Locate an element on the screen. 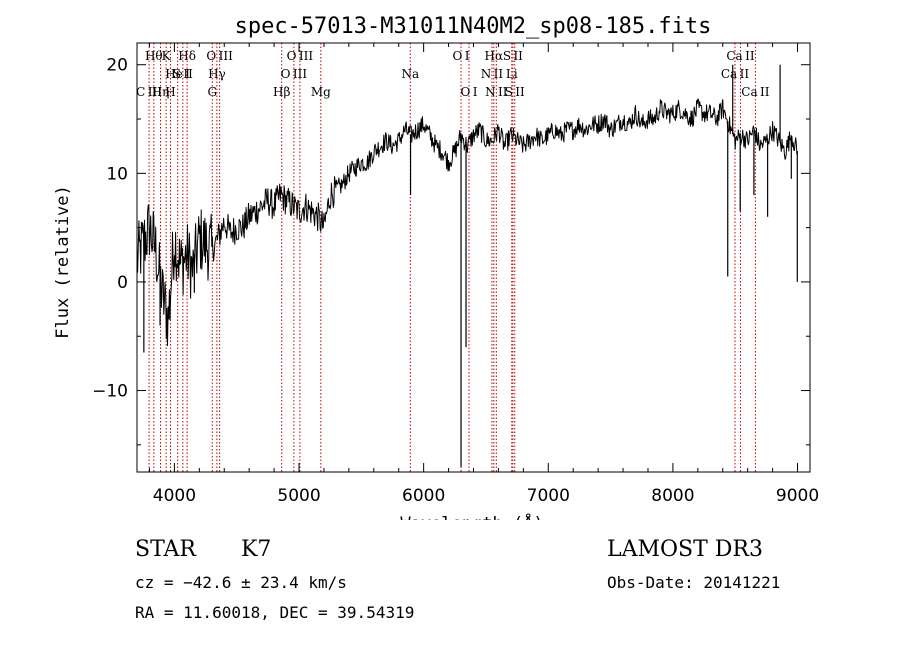 The width and height of the screenshot is (900, 649). line-marker-label: K is located at coordinates (167, 56).